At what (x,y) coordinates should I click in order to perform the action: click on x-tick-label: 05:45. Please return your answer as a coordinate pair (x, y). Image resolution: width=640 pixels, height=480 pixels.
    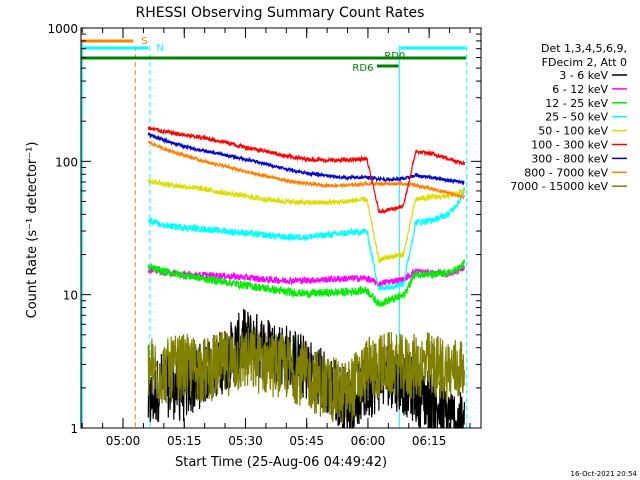
    Looking at the image, I should click on (306, 441).